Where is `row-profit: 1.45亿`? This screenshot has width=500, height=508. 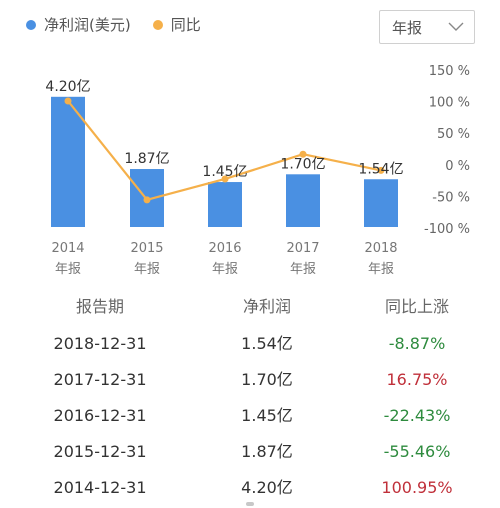
row-profit: 1.45亿 is located at coordinates (267, 415).